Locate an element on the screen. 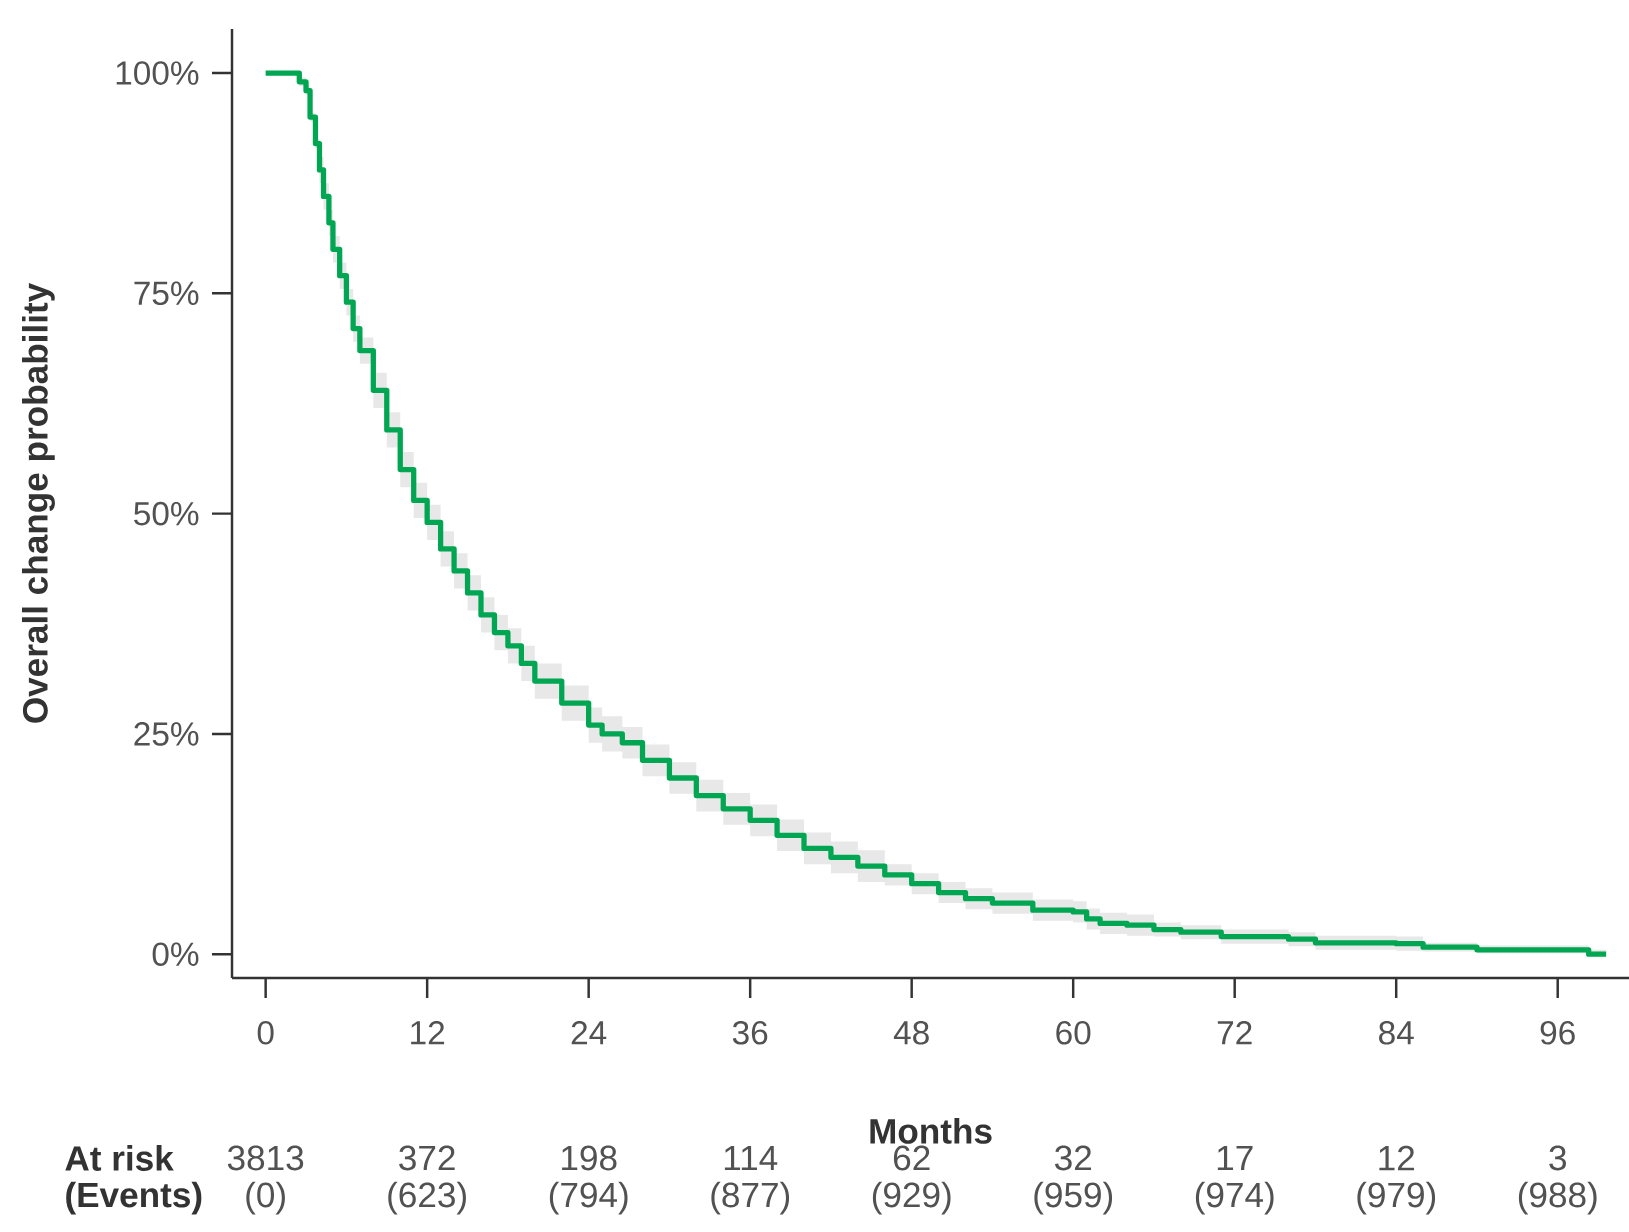 This screenshot has height=1232, width=1629. text: 32 is located at coordinates (1073, 1158).